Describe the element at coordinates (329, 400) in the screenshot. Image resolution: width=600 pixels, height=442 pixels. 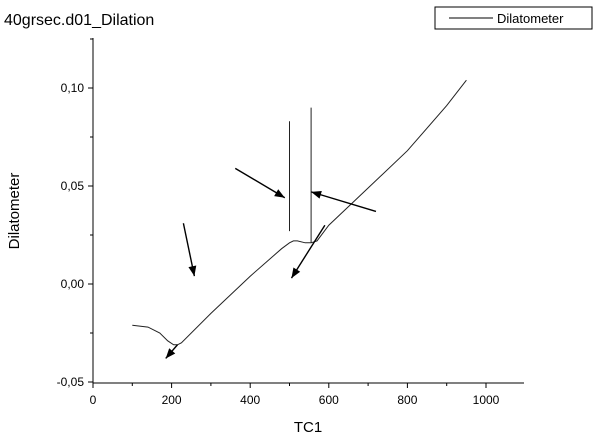
I see `x-tick-label: 600` at that location.